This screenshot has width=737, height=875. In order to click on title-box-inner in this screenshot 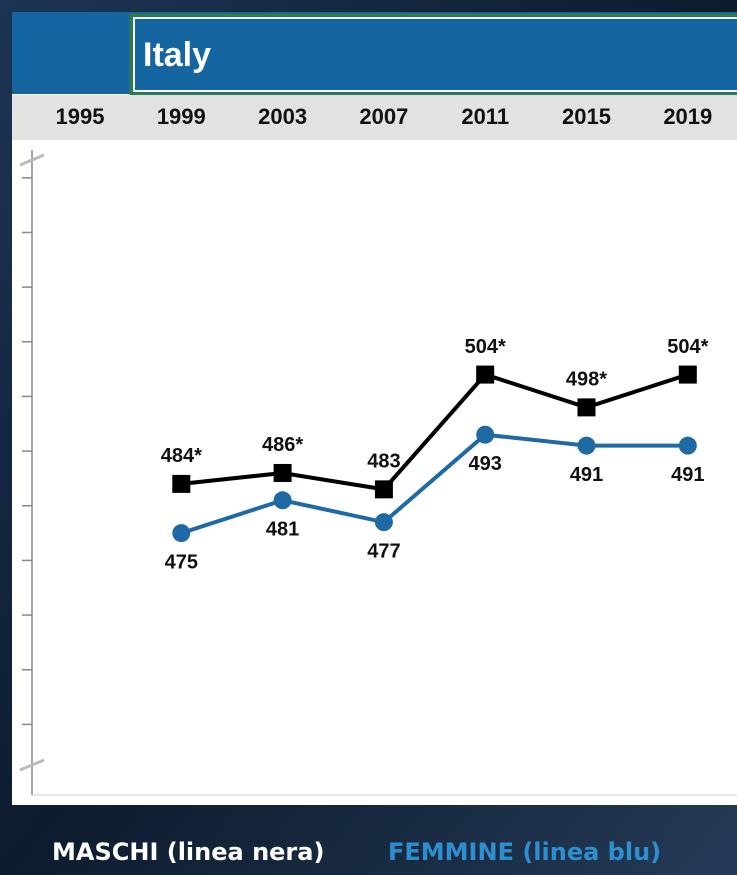, I will do `click(435, 54)`.